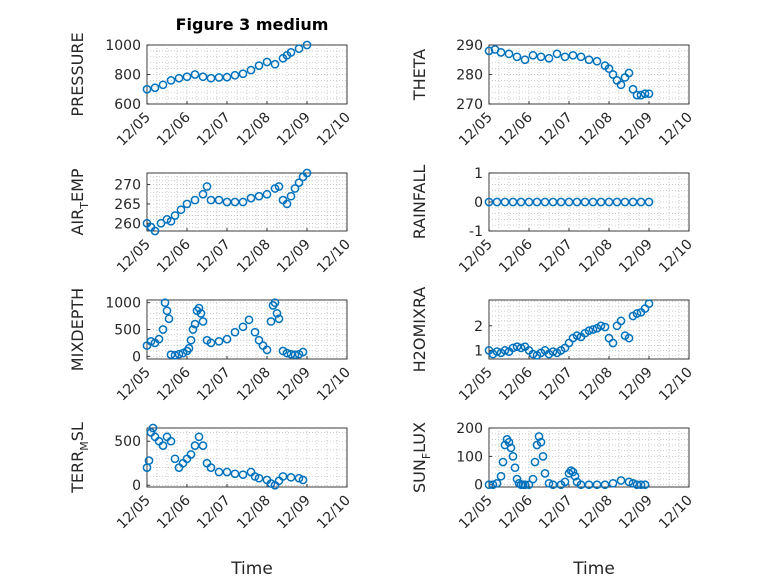 The height and width of the screenshot is (583, 778). Describe the element at coordinates (478, 351) in the screenshot. I see `y-tick-label: 1` at that location.